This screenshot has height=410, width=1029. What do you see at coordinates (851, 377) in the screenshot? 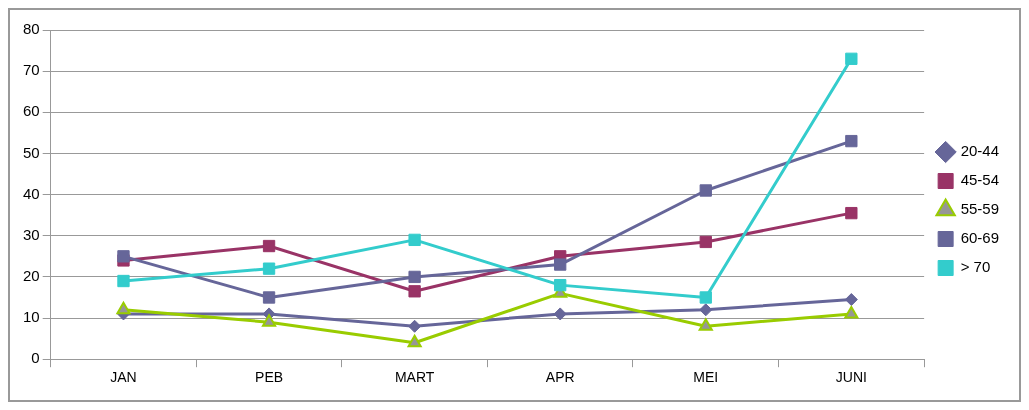
I see `x-tick-label: JUNI` at bounding box center [851, 377].